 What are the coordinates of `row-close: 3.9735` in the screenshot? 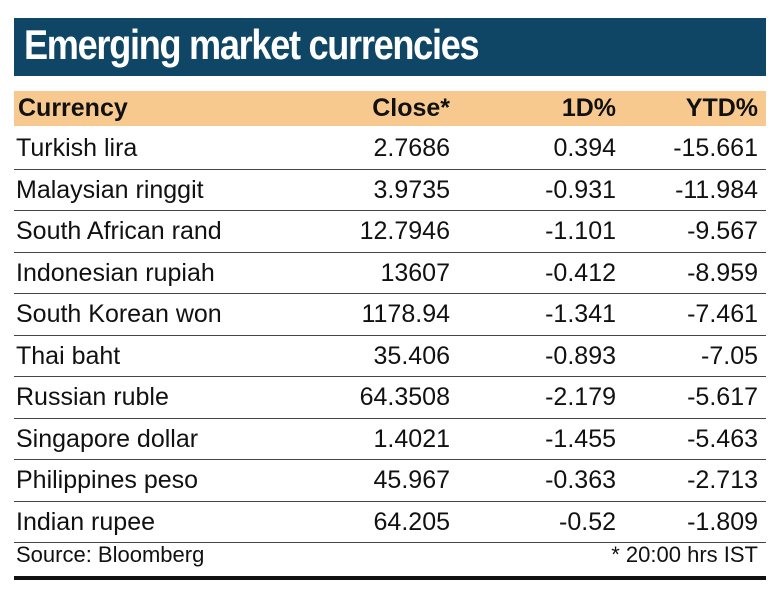 It's located at (411, 189).